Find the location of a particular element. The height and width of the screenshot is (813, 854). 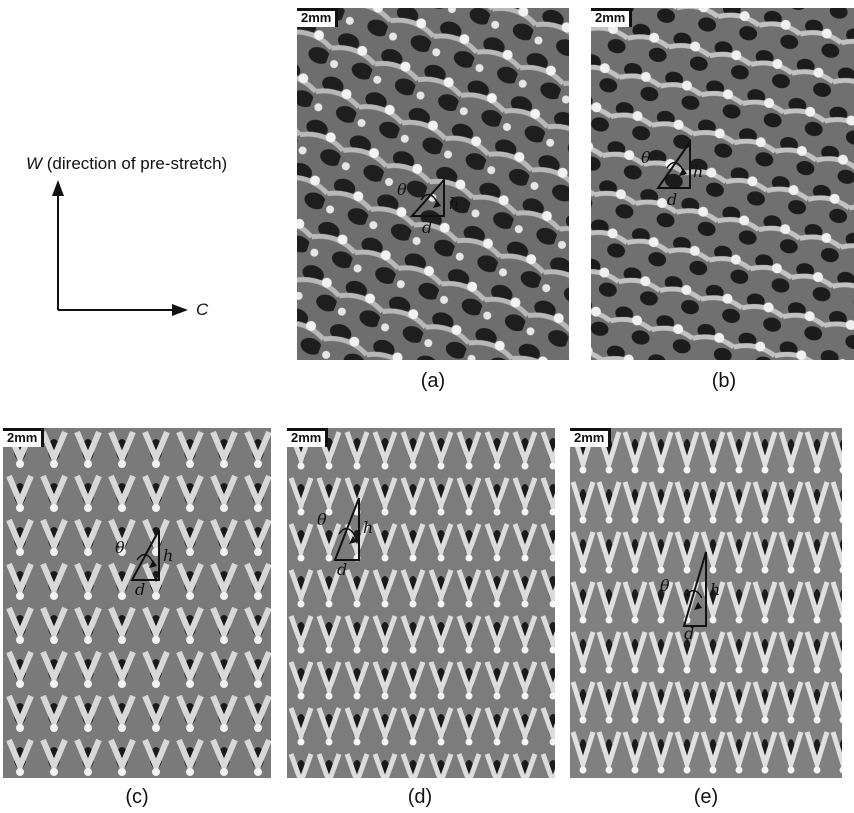

direction-axes-diagram: W (direction of pre-stretch) C is located at coordinates (140, 240).